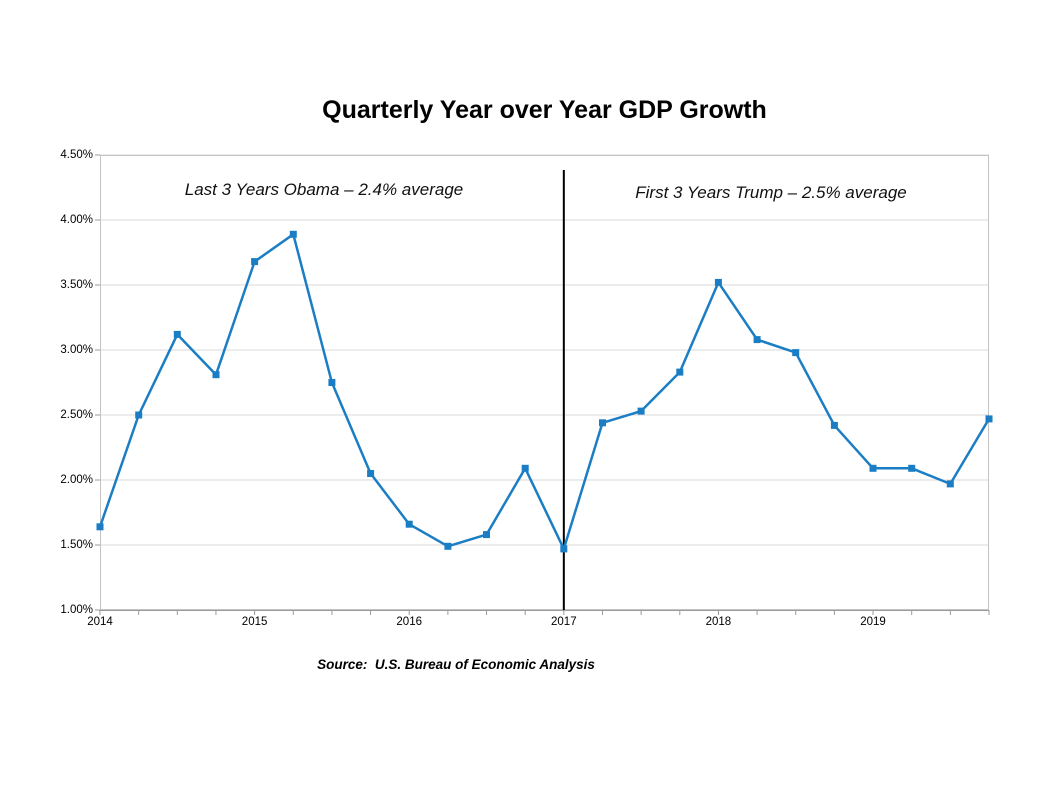 This screenshot has height=794, width=1058. What do you see at coordinates (254, 622) in the screenshot?
I see `x-tick-label: 2015` at bounding box center [254, 622].